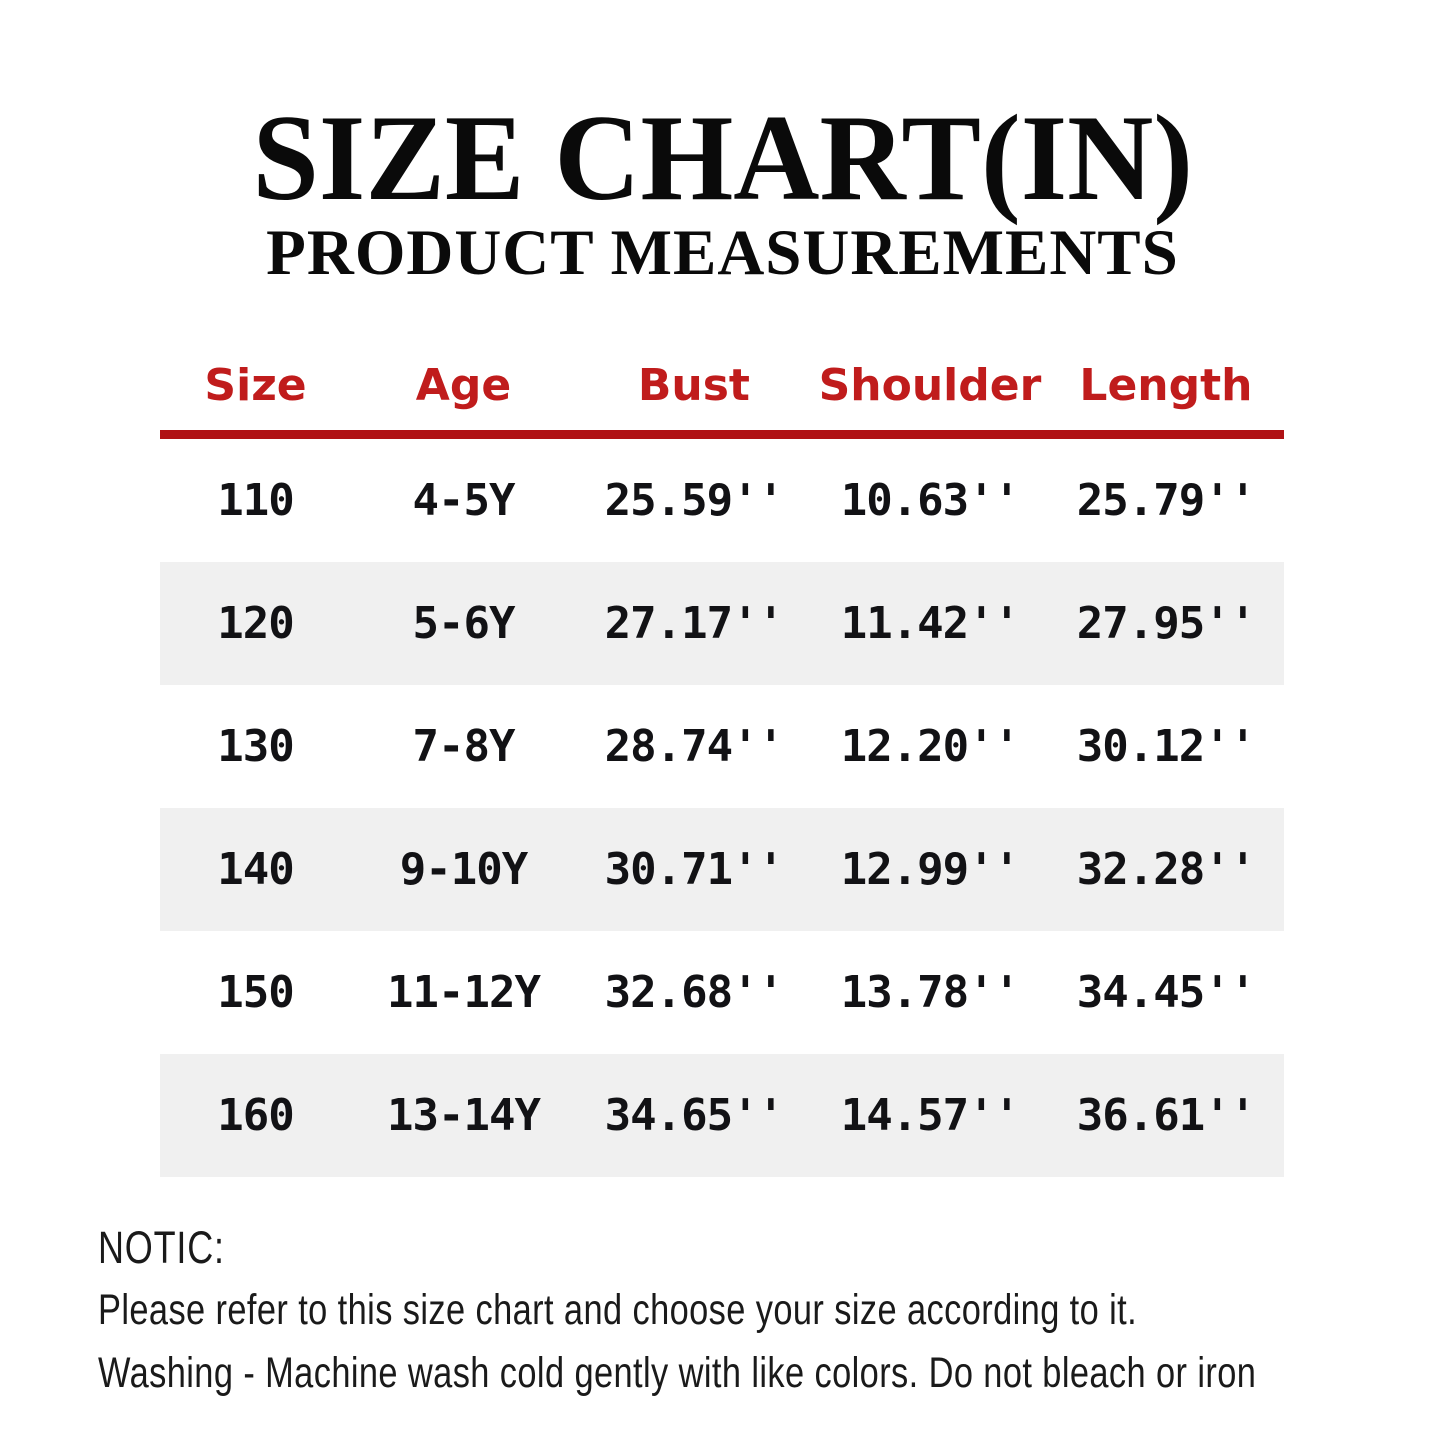  Describe the element at coordinates (463, 385) in the screenshot. I see `column-header-age: Age` at that location.